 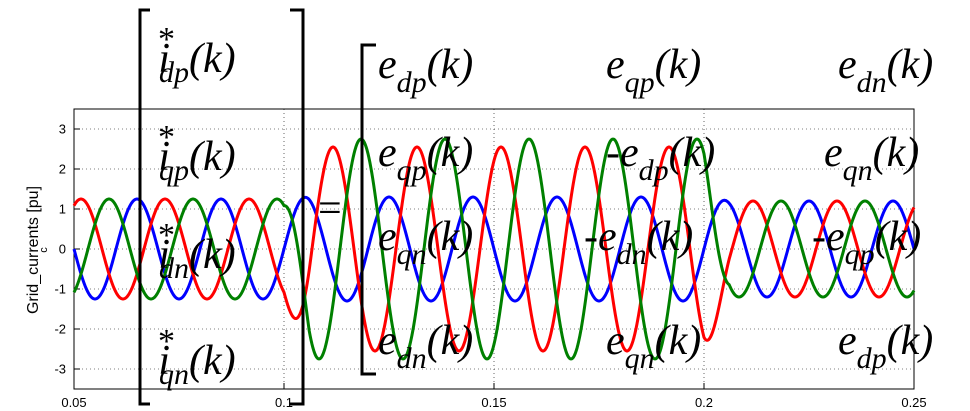 I want to click on lhs-term-0: i* dp(k), so click(x=197, y=55).